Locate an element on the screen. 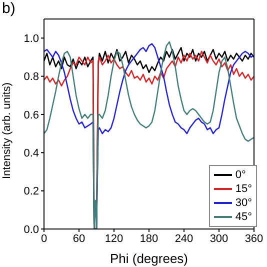  x-tick-label: 360 is located at coordinates (254, 238).